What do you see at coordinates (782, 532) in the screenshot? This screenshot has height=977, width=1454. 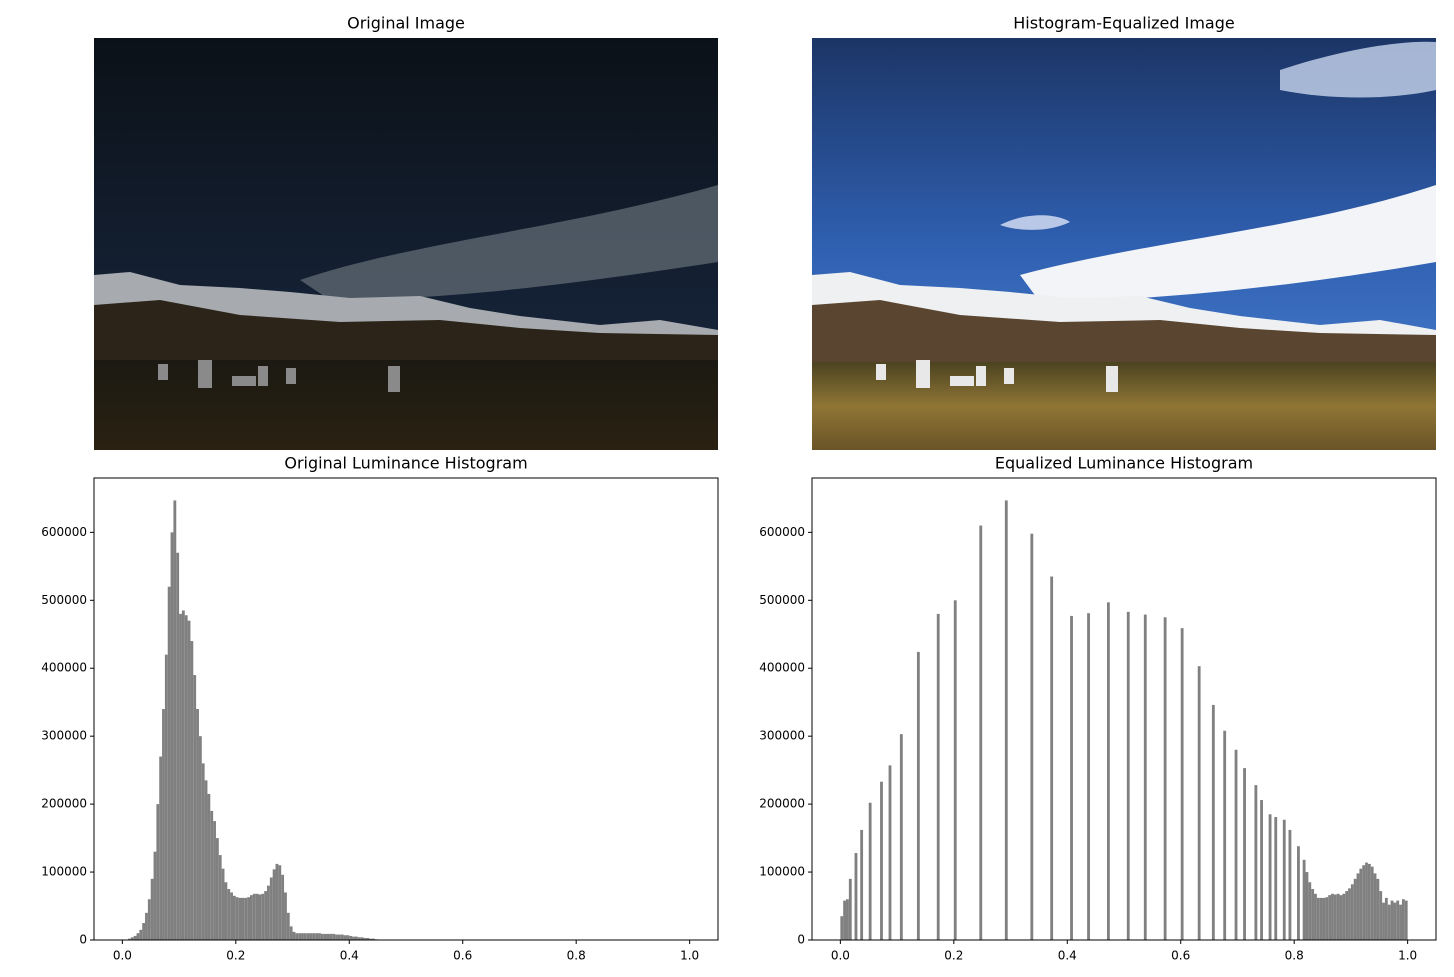 I see `y-tick-label: 600000` at bounding box center [782, 532].